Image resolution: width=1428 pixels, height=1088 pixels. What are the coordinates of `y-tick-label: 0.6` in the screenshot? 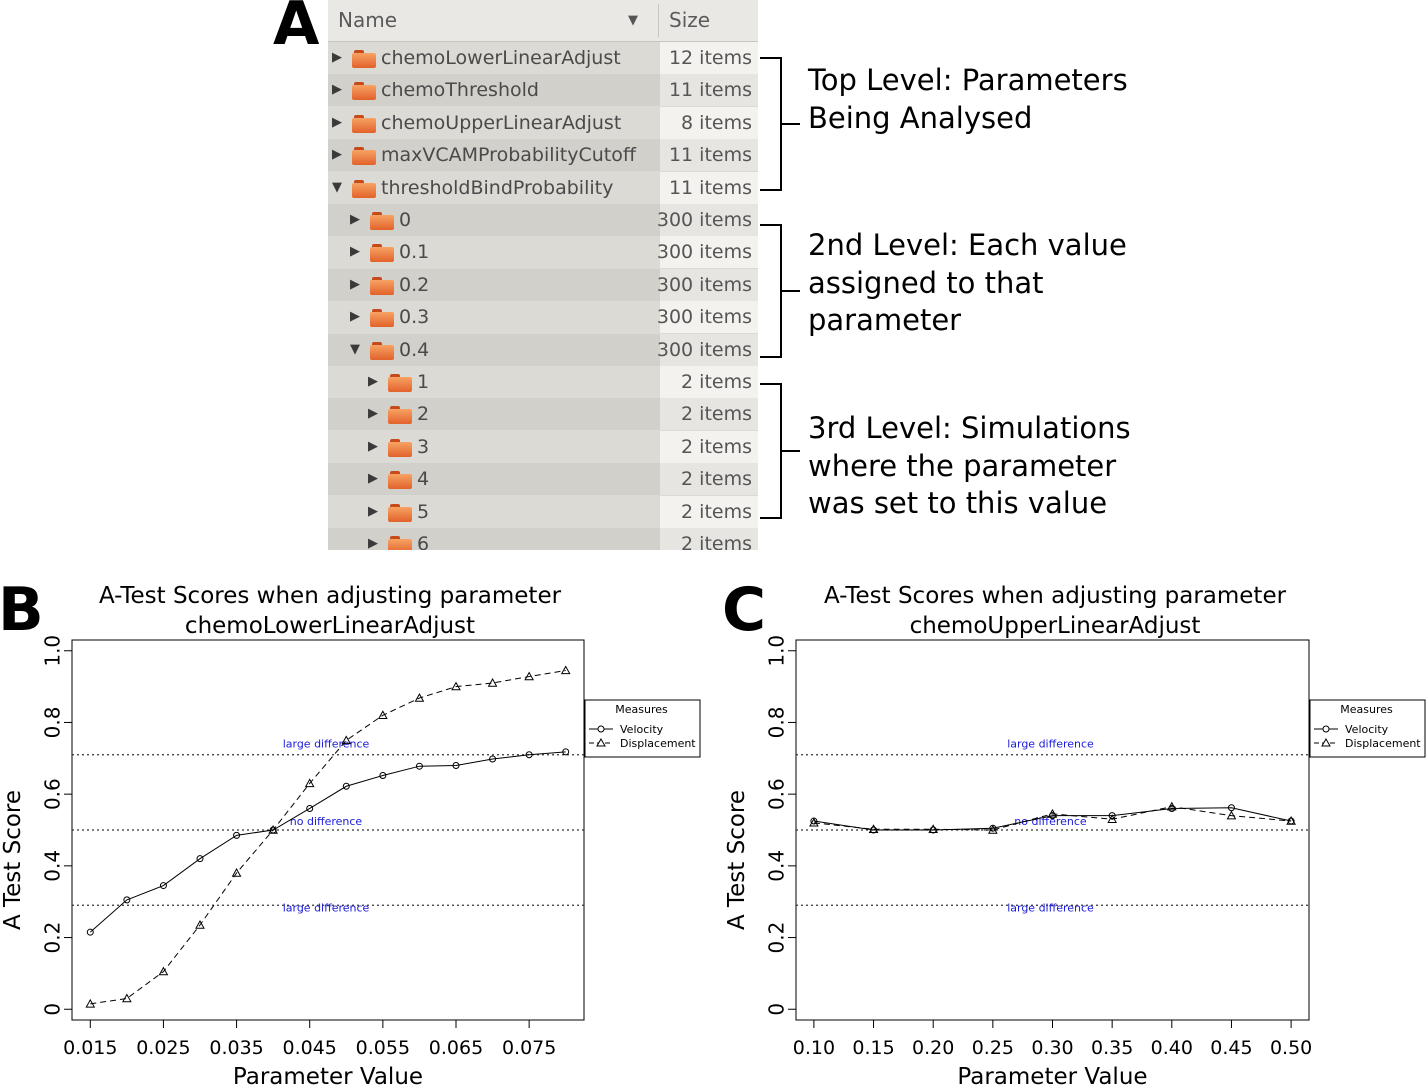 It's located at (53, 794).